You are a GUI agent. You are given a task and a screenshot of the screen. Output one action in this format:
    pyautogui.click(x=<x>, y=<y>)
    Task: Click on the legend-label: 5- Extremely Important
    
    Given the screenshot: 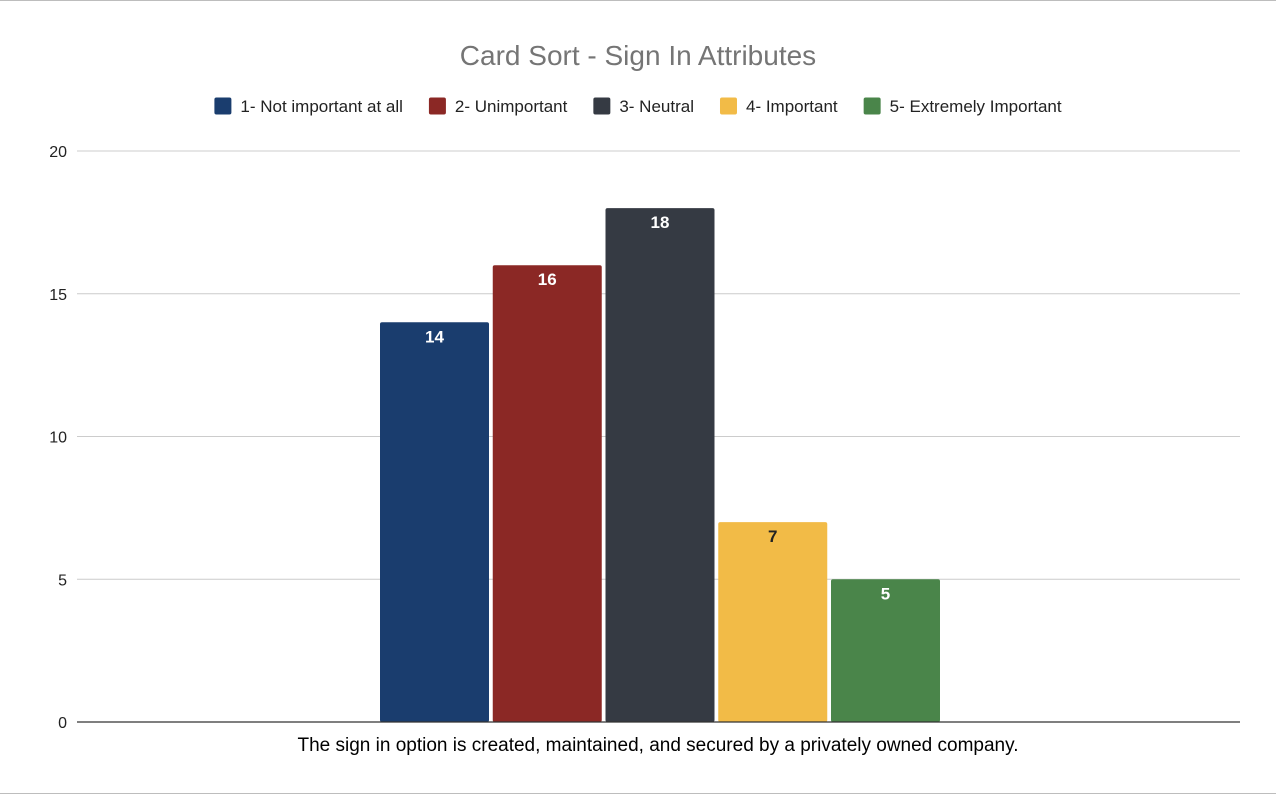 What is the action you would take?
    pyautogui.click(x=976, y=106)
    